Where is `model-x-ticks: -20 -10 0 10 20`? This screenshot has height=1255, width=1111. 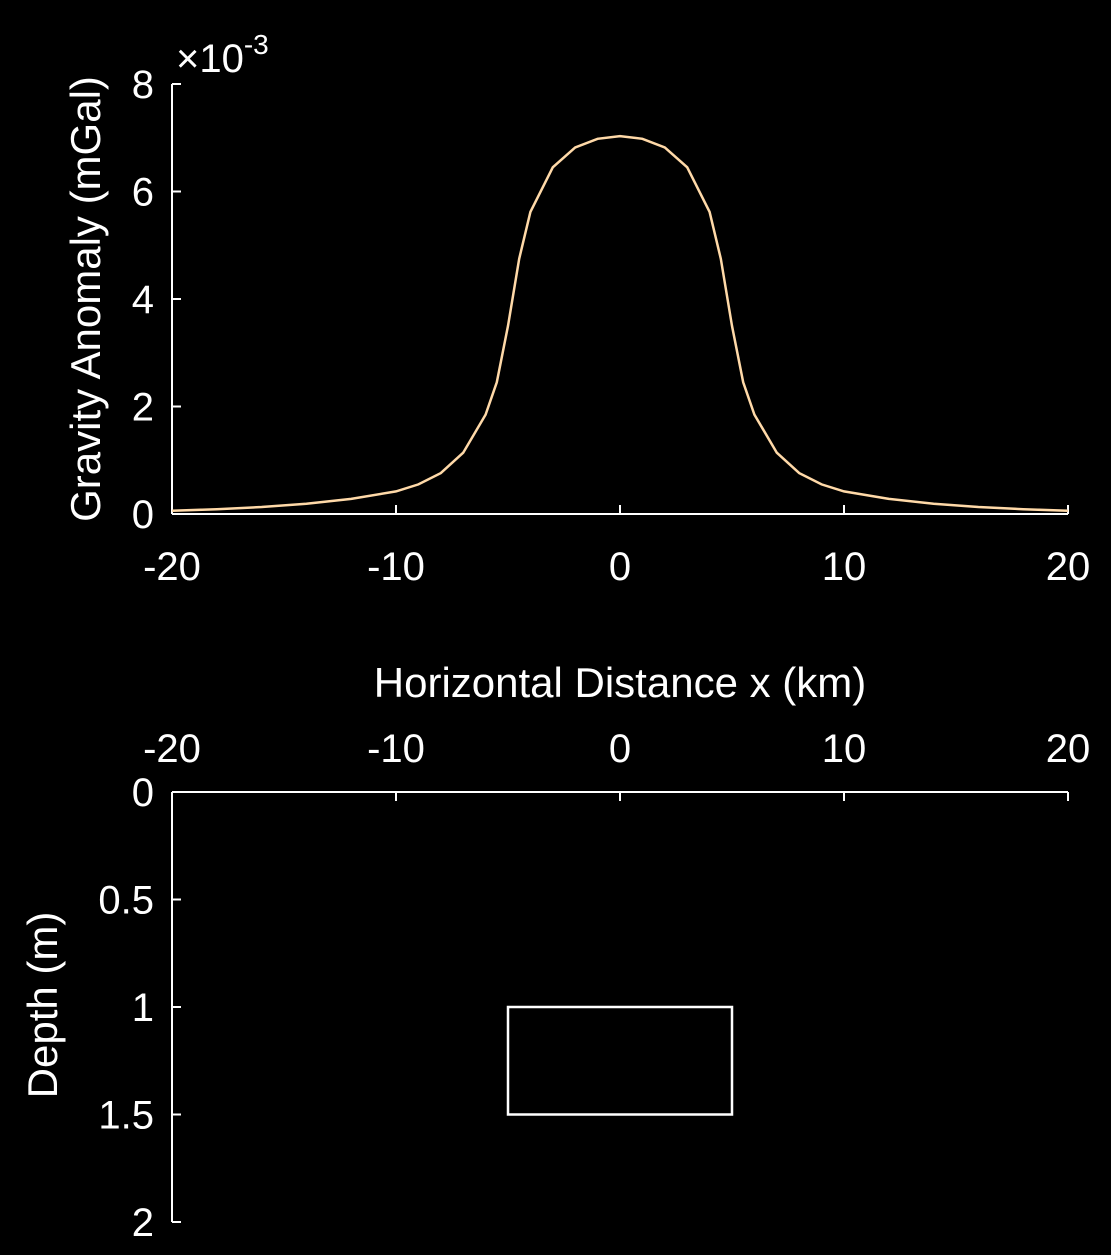
model-x-ticks: -20 -10 0 10 20 is located at coordinates (616, 764).